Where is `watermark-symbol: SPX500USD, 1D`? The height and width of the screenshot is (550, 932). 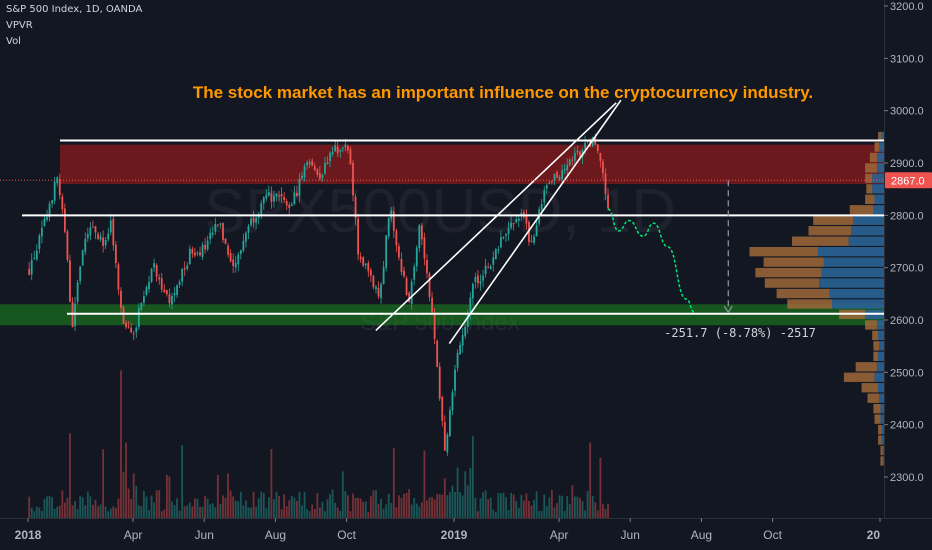
watermark-symbol: SPX500USD, 1D is located at coordinates (440, 211).